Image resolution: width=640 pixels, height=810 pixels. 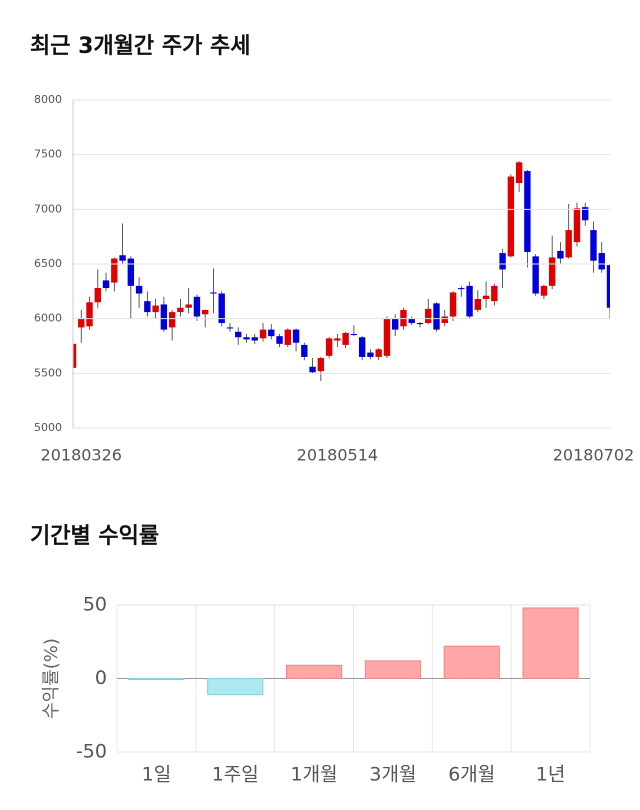 I want to click on y-tick-label: 5000, so click(x=48, y=427).